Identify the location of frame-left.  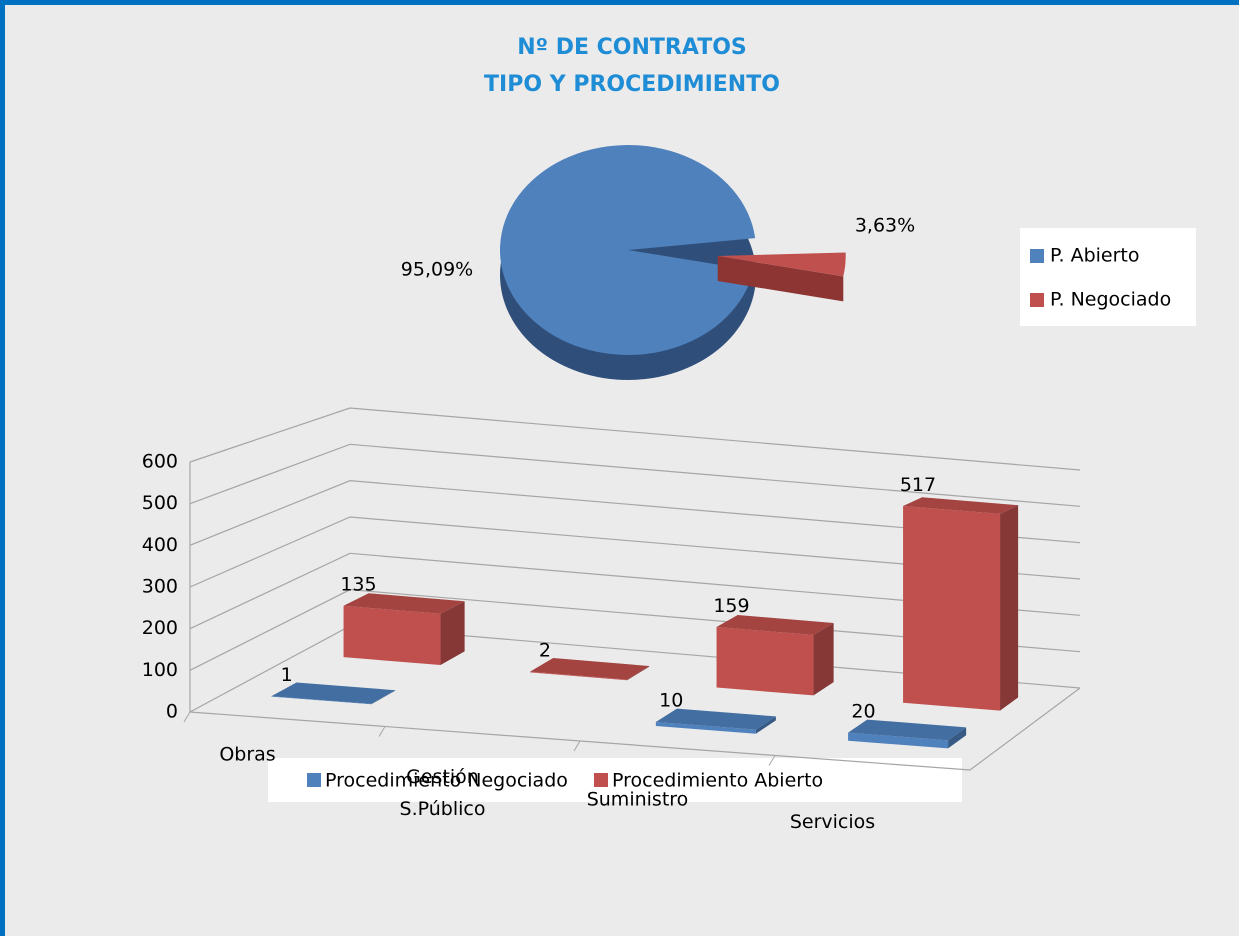
(2, 468).